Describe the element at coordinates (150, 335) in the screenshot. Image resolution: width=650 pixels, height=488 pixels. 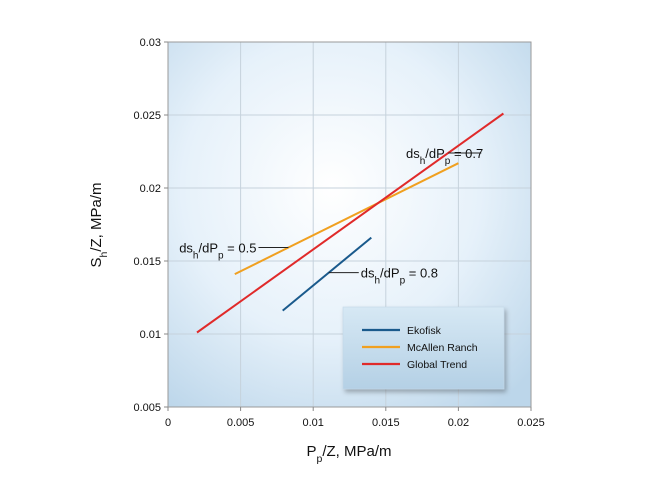
I see `y-tick-label: 0.01` at that location.